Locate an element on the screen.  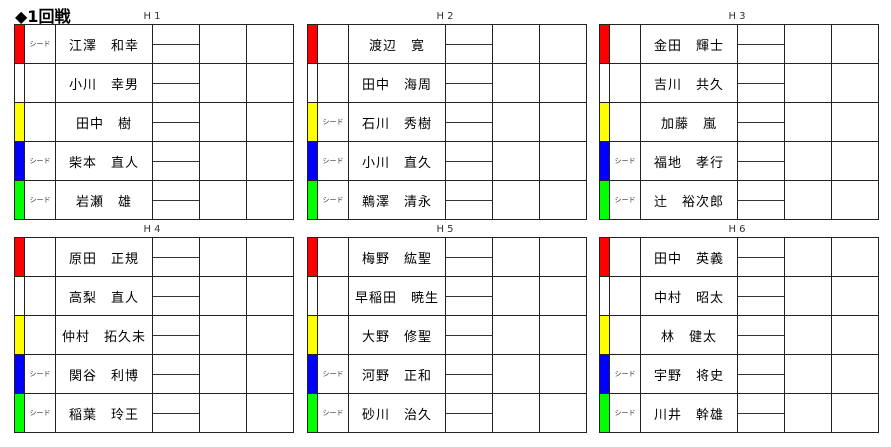
player-row: 原田 正規 is located at coordinates (154, 257).